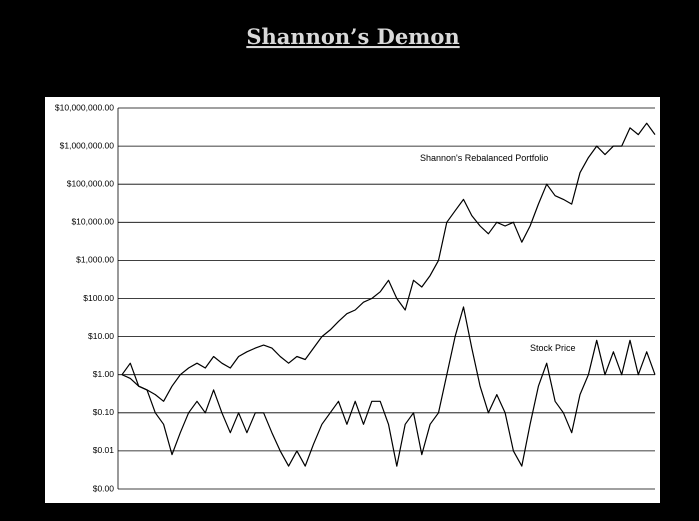 The height and width of the screenshot is (521, 699). What do you see at coordinates (91, 183) in the screenshot?
I see `y-tick-label: $100,000.00` at bounding box center [91, 183].